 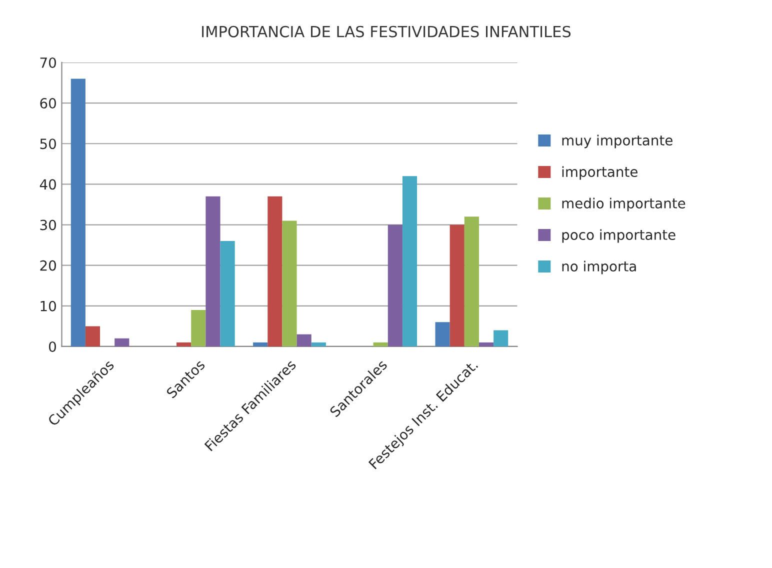 What do you see at coordinates (48, 306) in the screenshot?
I see `y-tick-label: 10` at bounding box center [48, 306].